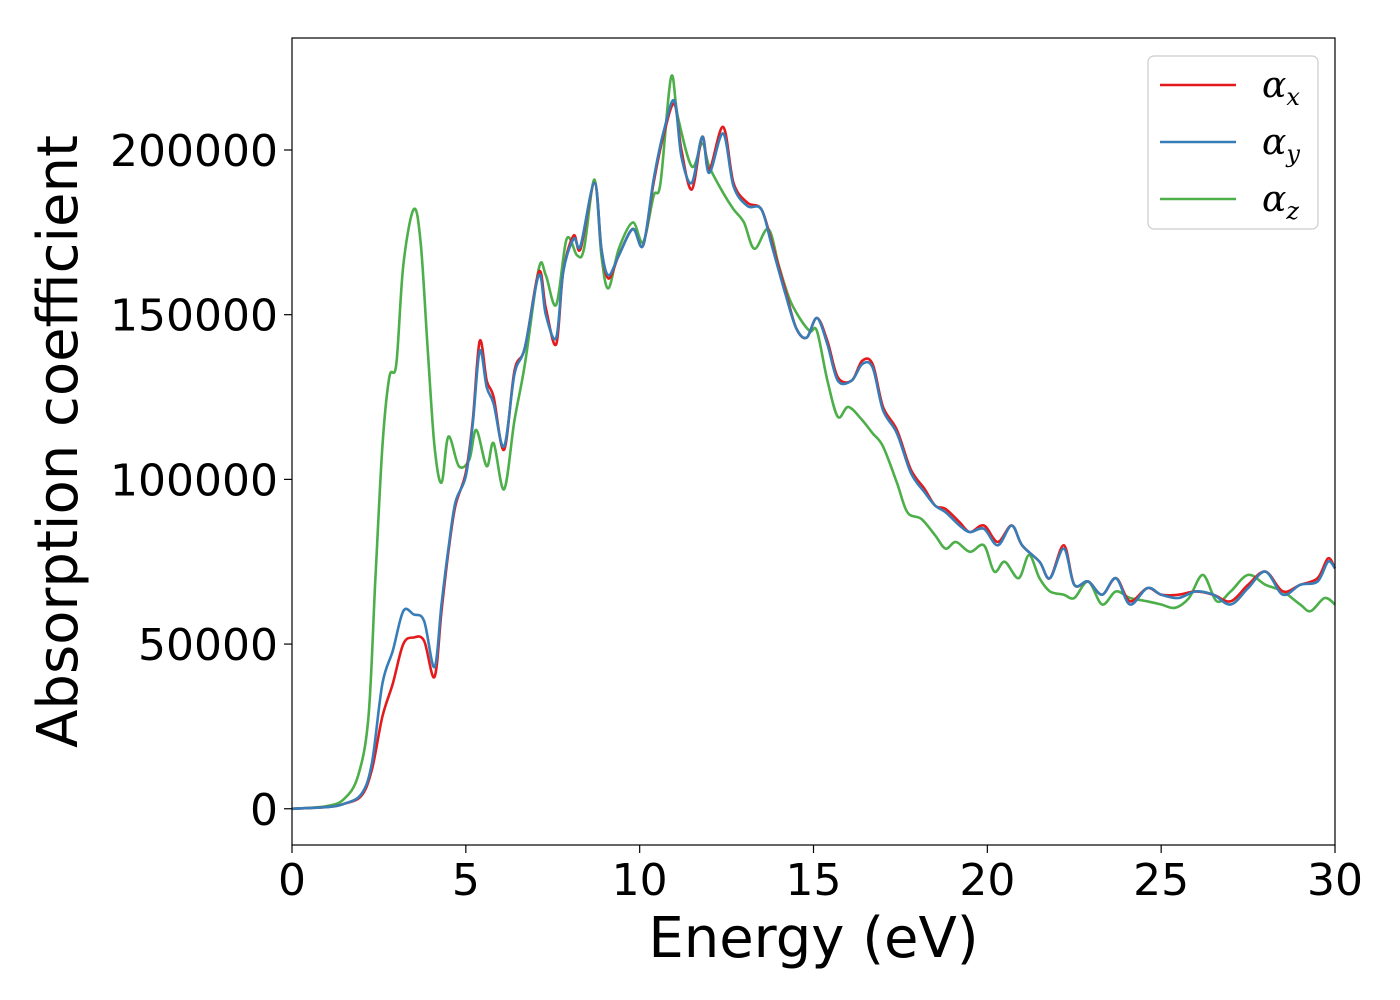 This screenshot has height=1000, width=1400. Describe the element at coordinates (194, 316) in the screenshot. I see `y-tick-label: 150000` at that location.